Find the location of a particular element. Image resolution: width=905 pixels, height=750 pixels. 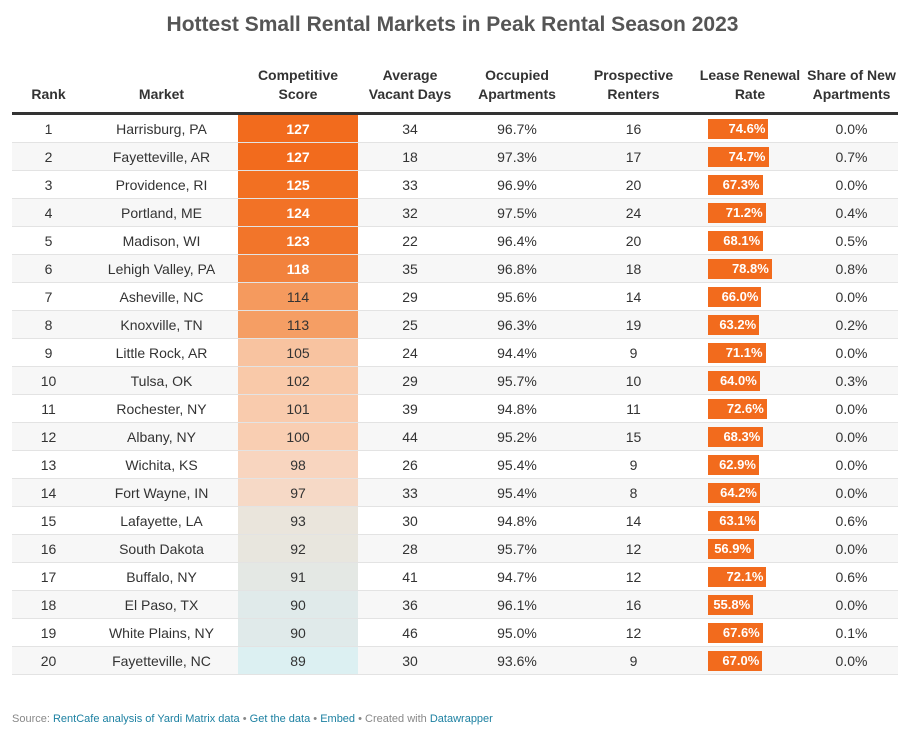

vacant-days-cell: 39 is located at coordinates (410, 408).